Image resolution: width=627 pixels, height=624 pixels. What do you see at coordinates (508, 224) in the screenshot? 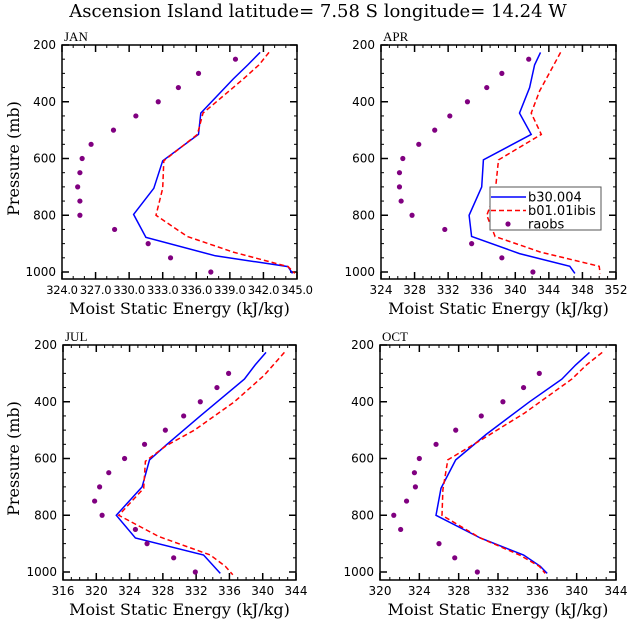
I see `legend-marker-raobs` at bounding box center [508, 224].